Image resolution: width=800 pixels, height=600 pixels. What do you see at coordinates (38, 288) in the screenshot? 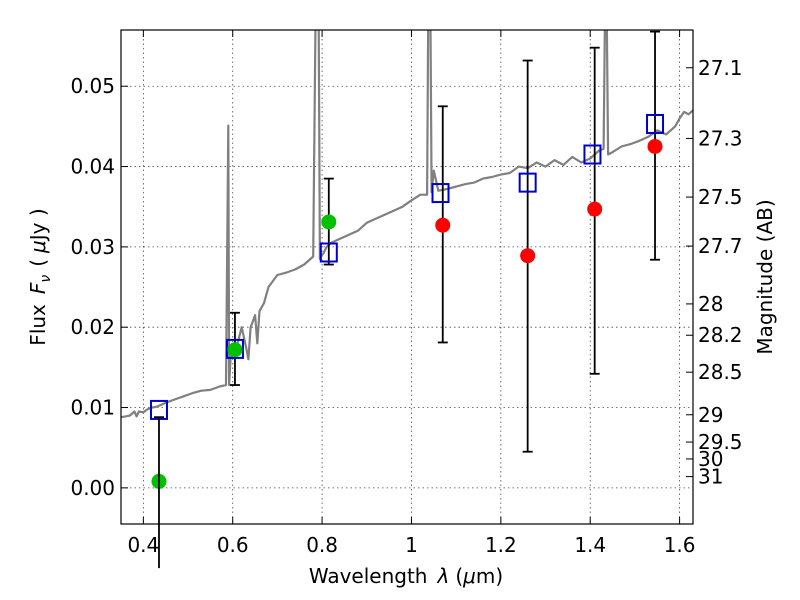
I see `y-axis-symbol: F` at bounding box center [38, 288].